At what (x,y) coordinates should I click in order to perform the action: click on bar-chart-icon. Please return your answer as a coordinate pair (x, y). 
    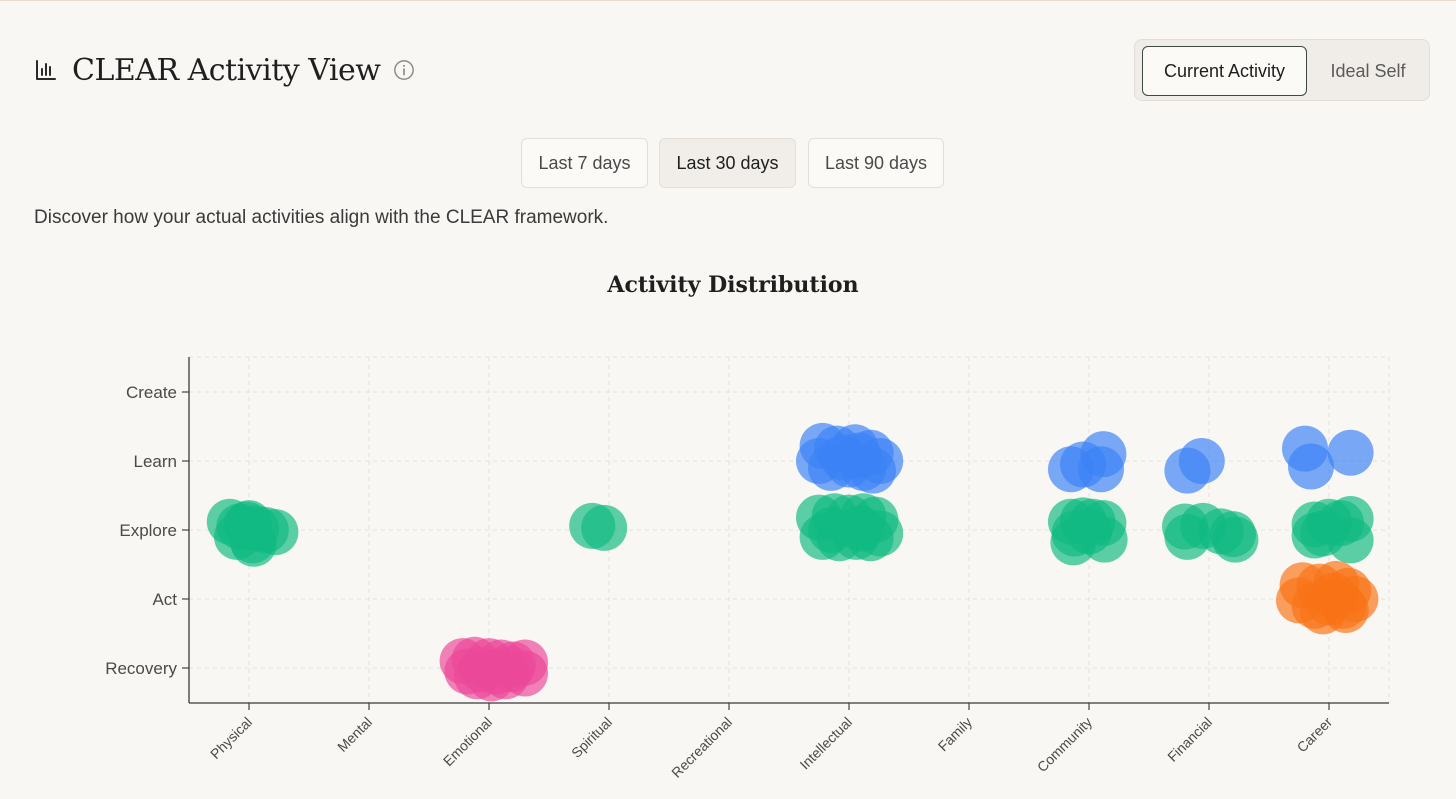
    Looking at the image, I should click on (46, 70).